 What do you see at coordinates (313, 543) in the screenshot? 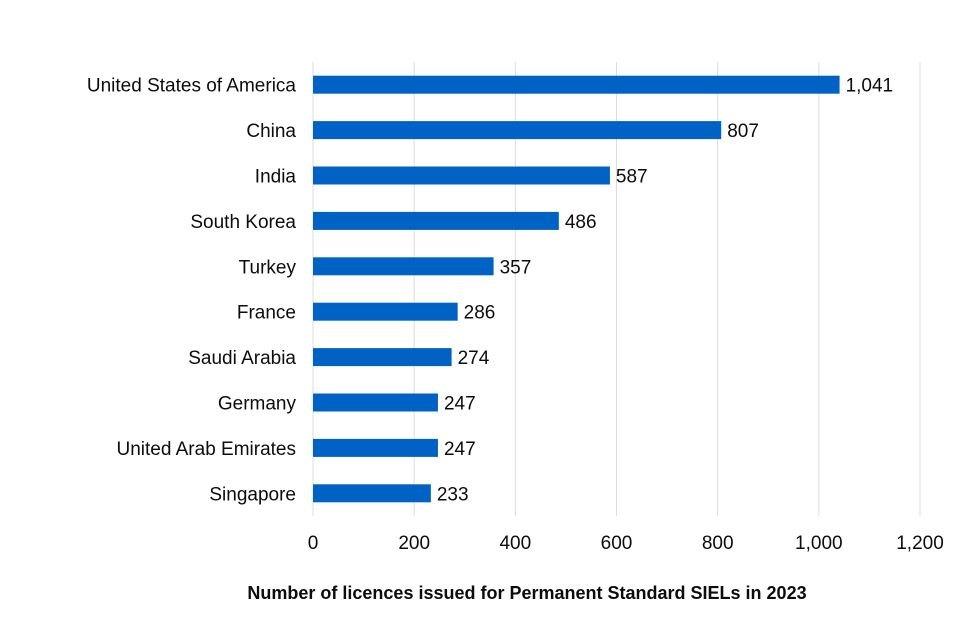
I see `x-tick-label: 0` at bounding box center [313, 543].